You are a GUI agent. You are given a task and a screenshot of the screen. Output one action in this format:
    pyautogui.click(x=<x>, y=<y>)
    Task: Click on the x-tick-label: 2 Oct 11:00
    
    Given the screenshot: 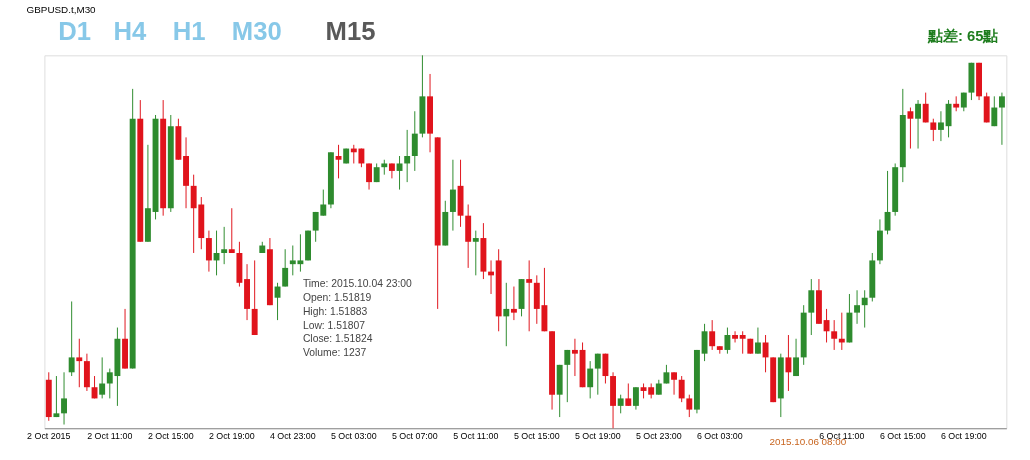 What is the action you would take?
    pyautogui.click(x=110, y=435)
    